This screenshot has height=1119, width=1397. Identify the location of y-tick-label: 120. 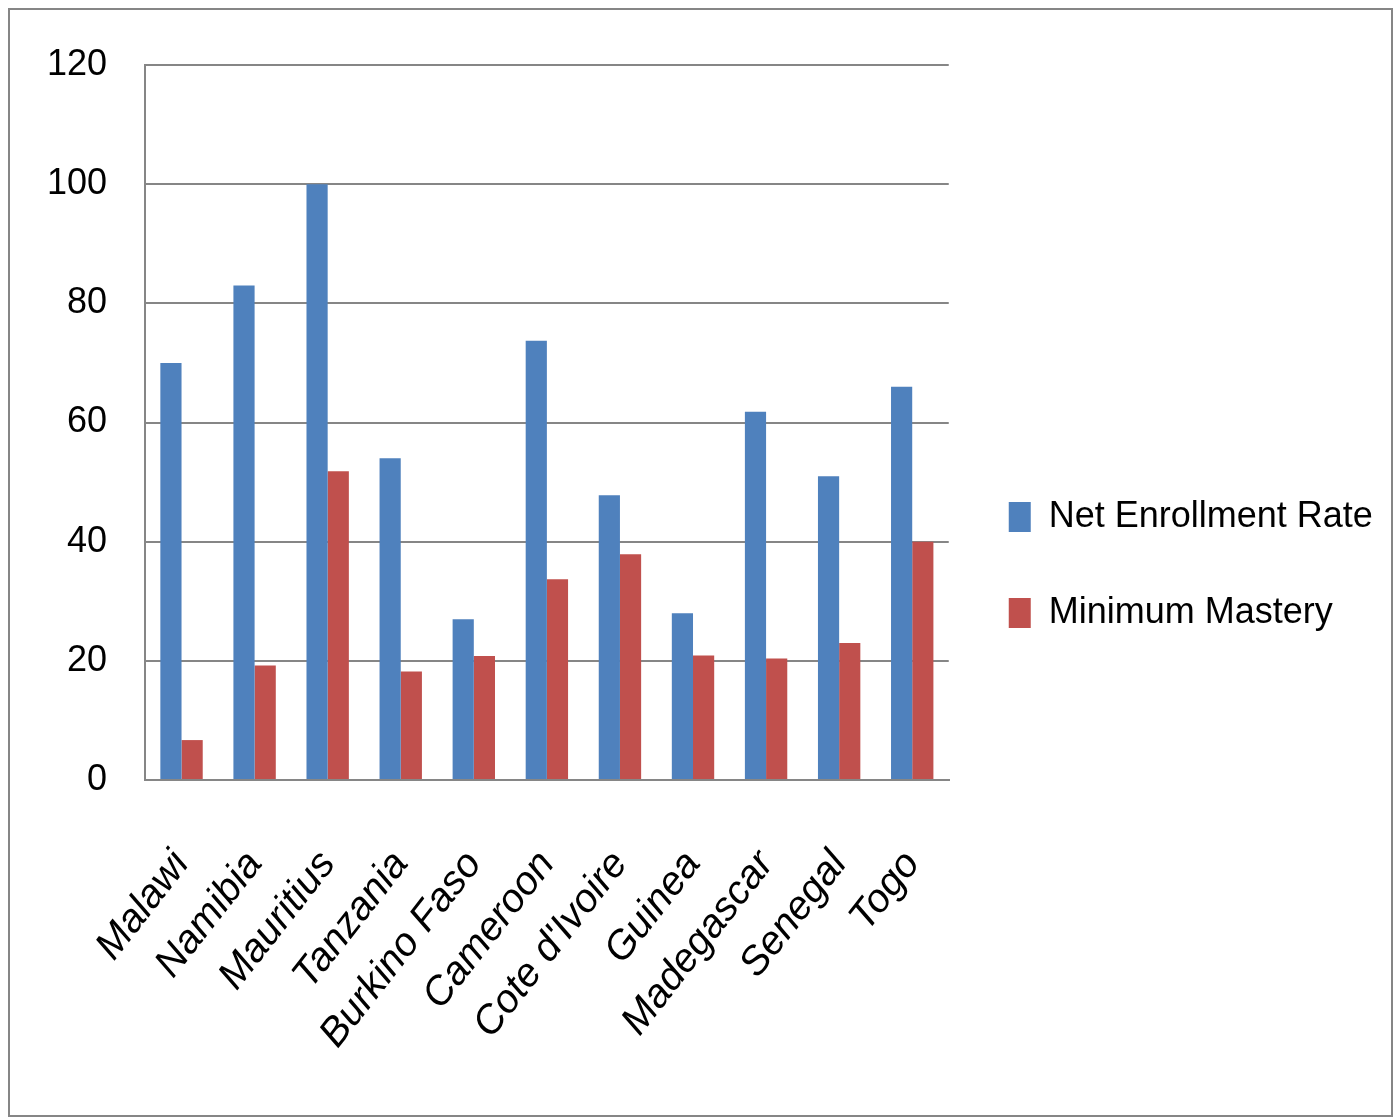
(76, 62).